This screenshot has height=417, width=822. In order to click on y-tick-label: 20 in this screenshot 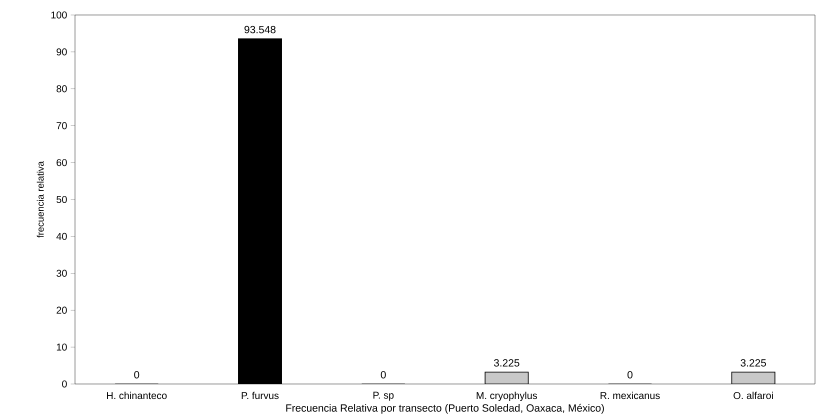, I will do `click(61, 310)`.